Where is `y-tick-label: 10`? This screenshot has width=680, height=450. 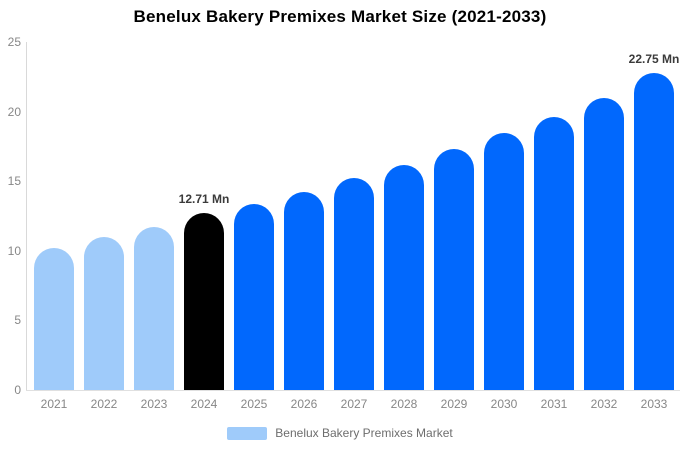 y-tick-label: 10 is located at coordinates (14, 250).